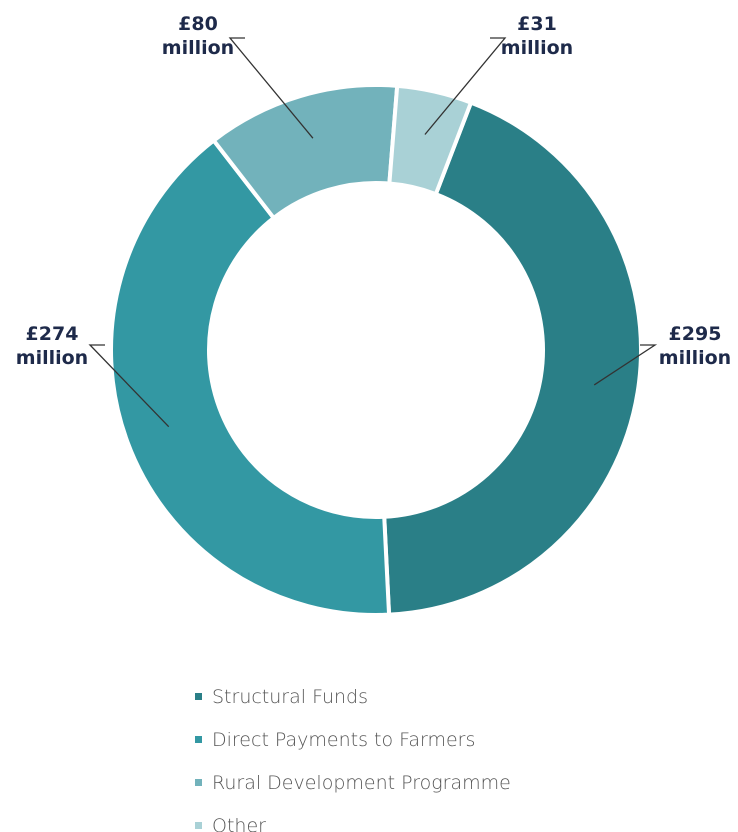  I want to click on donut-slice, so click(430, 140).